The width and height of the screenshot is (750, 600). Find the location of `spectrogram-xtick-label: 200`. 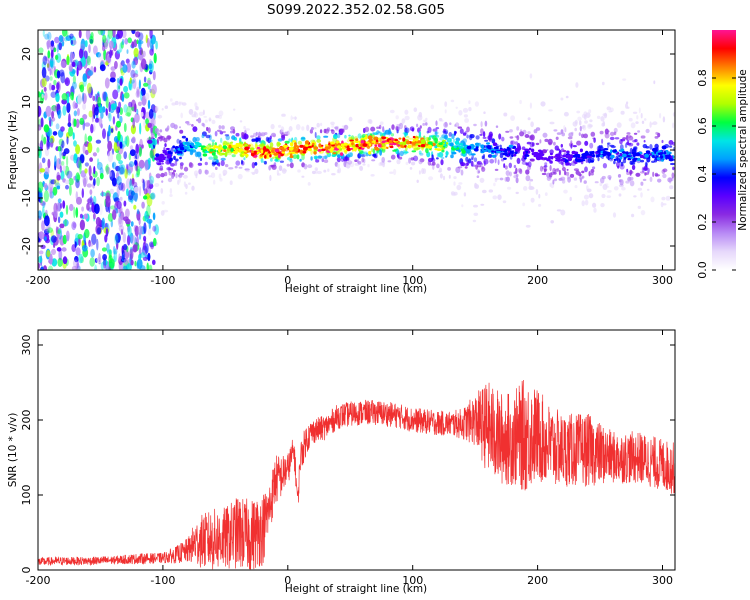

spectrogram-xtick-label: 200 is located at coordinates (537, 280).